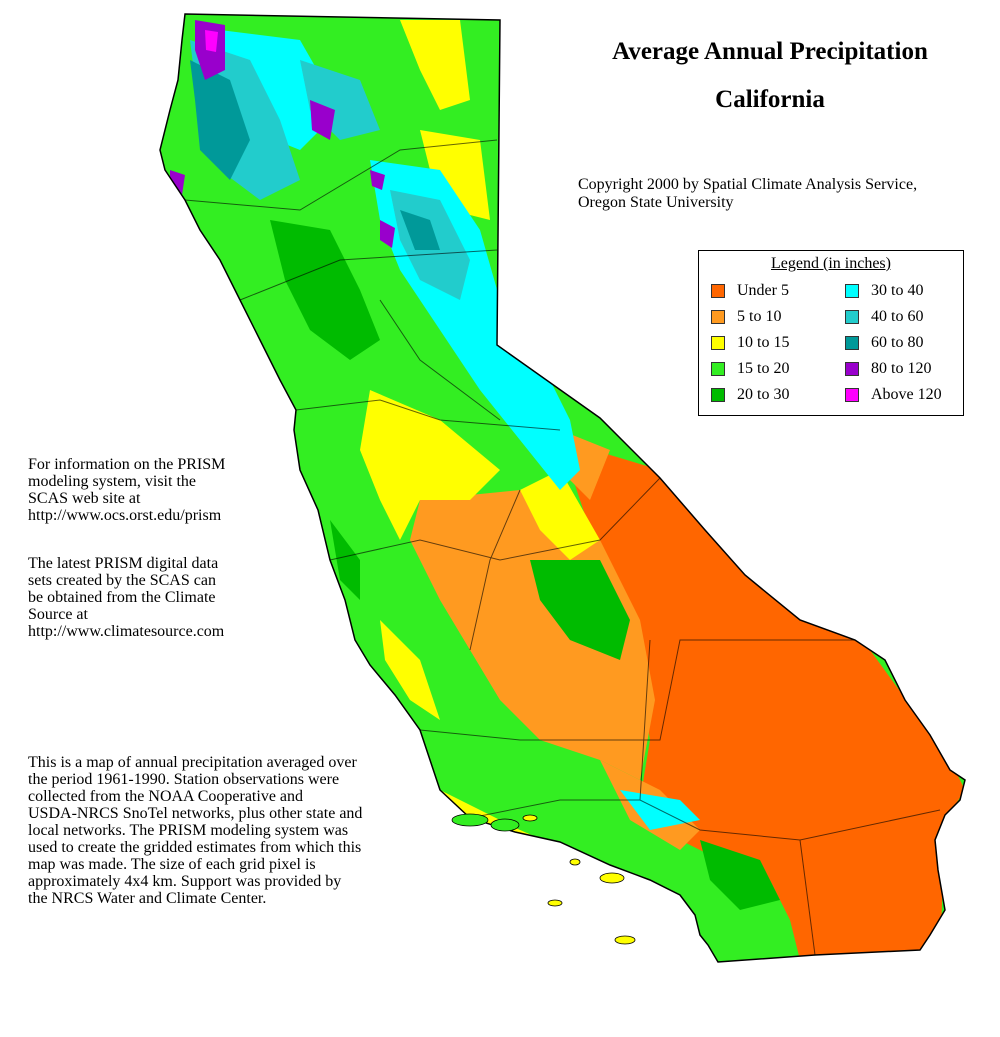 This screenshot has height=1037, width=1000. Describe the element at coordinates (505, 825) in the screenshot. I see `island-santa-rosa` at that location.